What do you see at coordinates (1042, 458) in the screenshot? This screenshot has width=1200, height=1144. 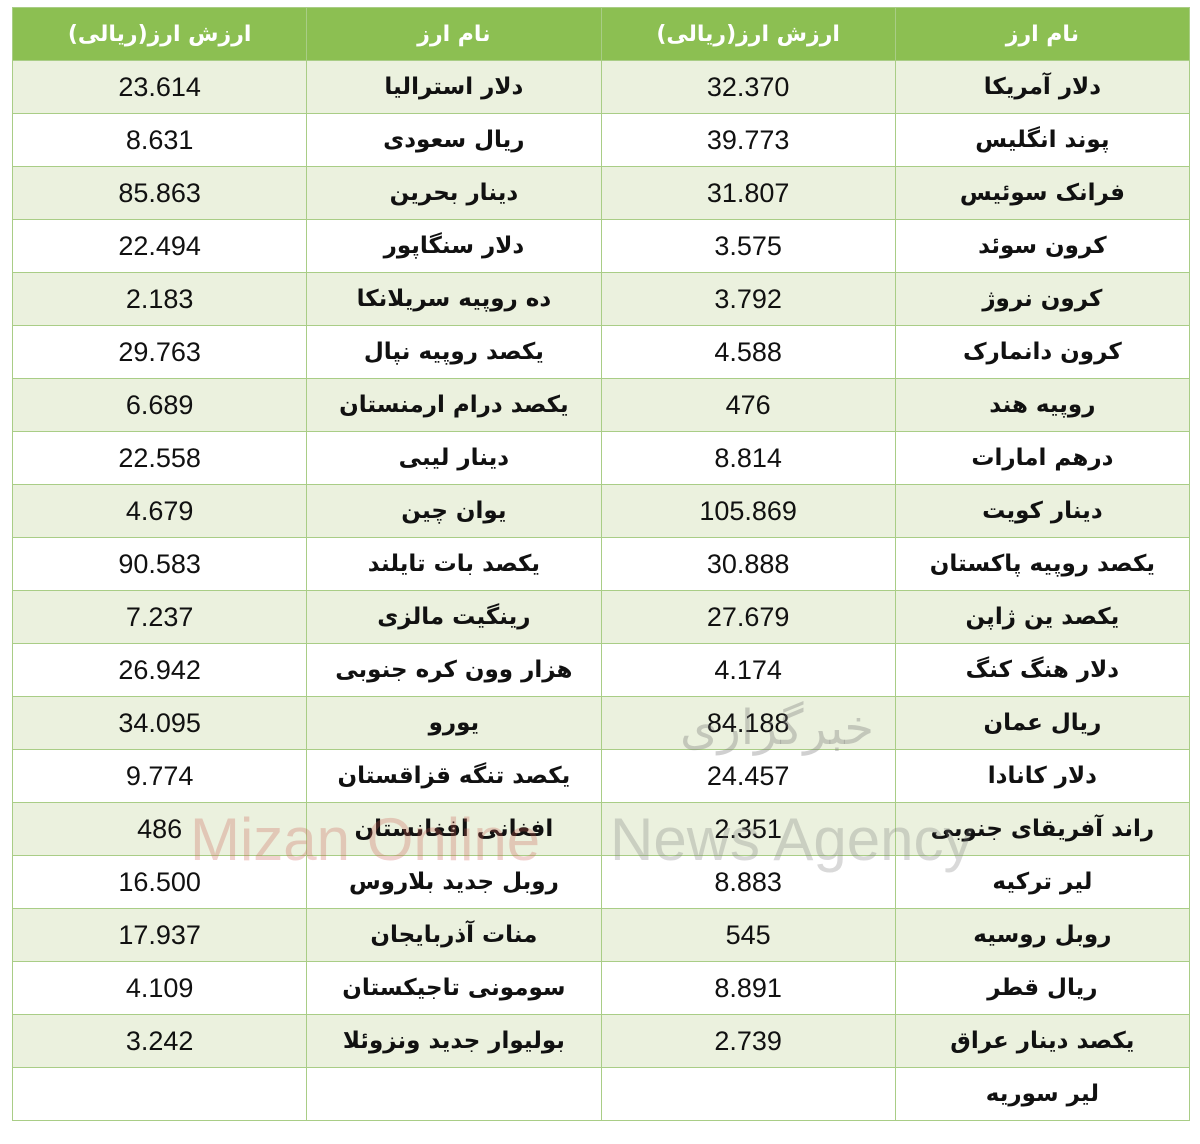 I see `currency-name-cell: درهم امارات` at bounding box center [1042, 458].